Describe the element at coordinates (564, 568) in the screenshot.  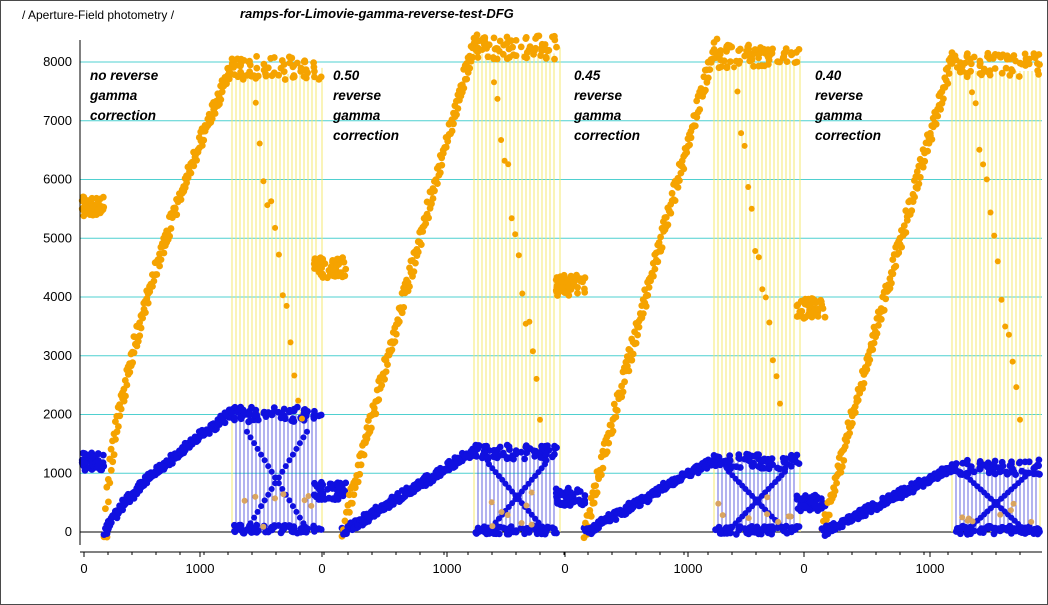
I see `x-tick-label: 0` at that location.